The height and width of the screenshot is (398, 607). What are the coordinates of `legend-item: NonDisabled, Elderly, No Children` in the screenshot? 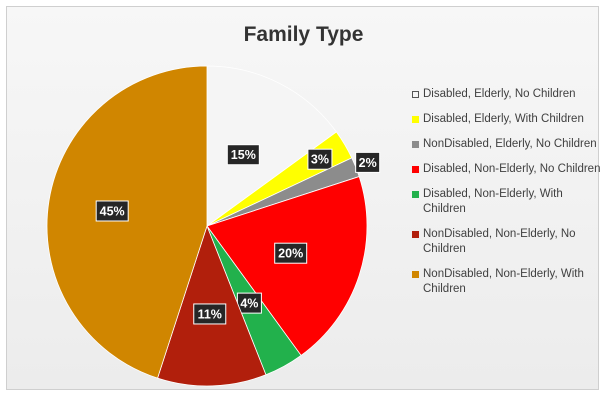 It's located at (507, 144).